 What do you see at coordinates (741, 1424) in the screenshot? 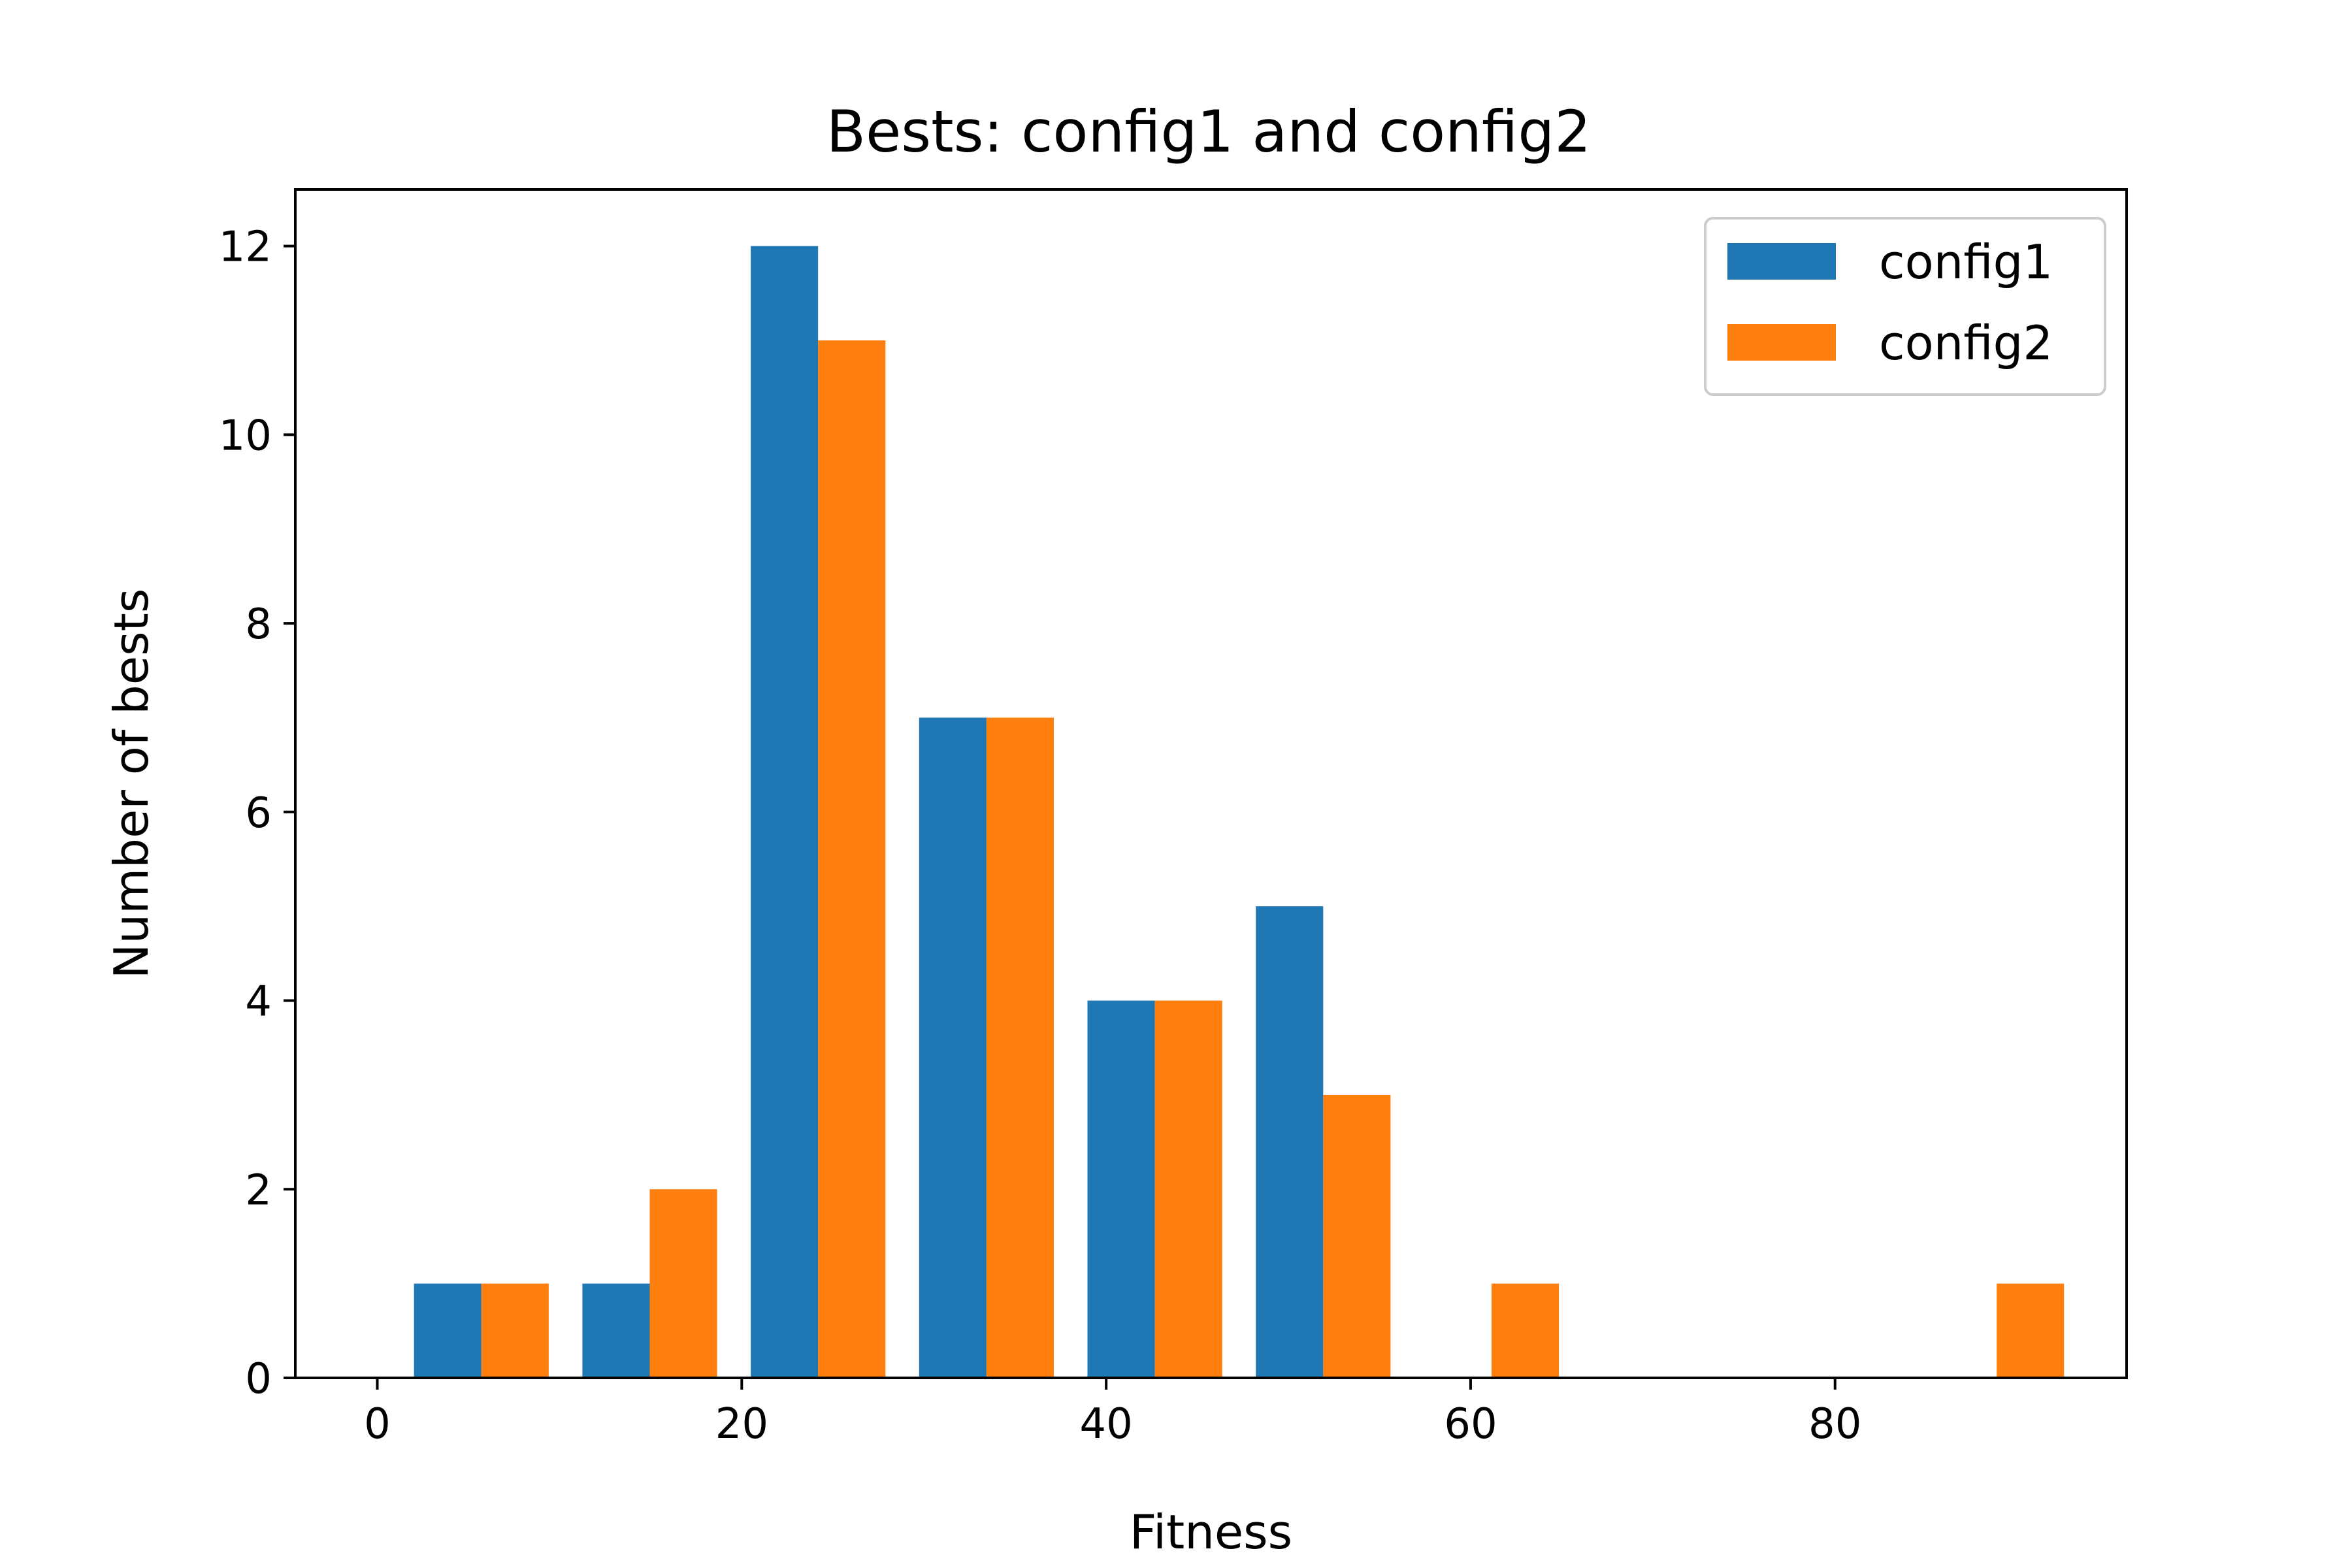
I see `x-tick-label: 20` at bounding box center [741, 1424].